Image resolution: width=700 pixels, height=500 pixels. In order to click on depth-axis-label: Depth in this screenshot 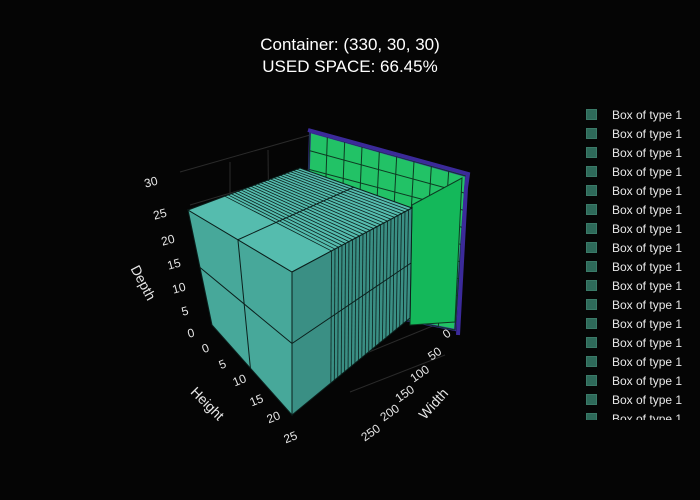, I will do `click(144, 282)`.